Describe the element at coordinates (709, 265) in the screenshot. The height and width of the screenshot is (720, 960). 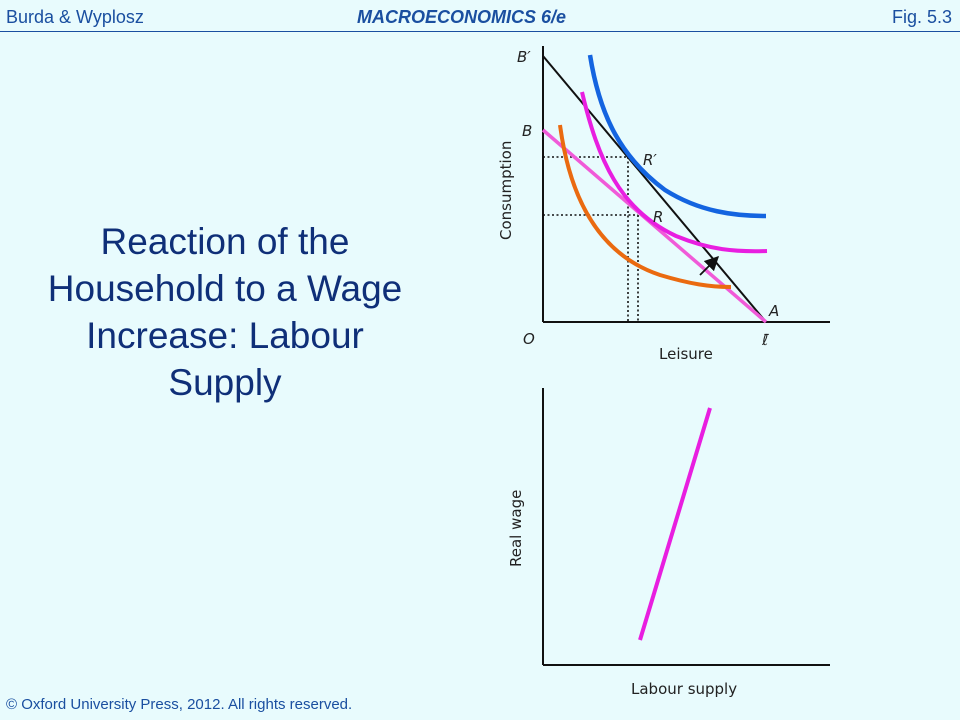
I see `shift-arrow` at that location.